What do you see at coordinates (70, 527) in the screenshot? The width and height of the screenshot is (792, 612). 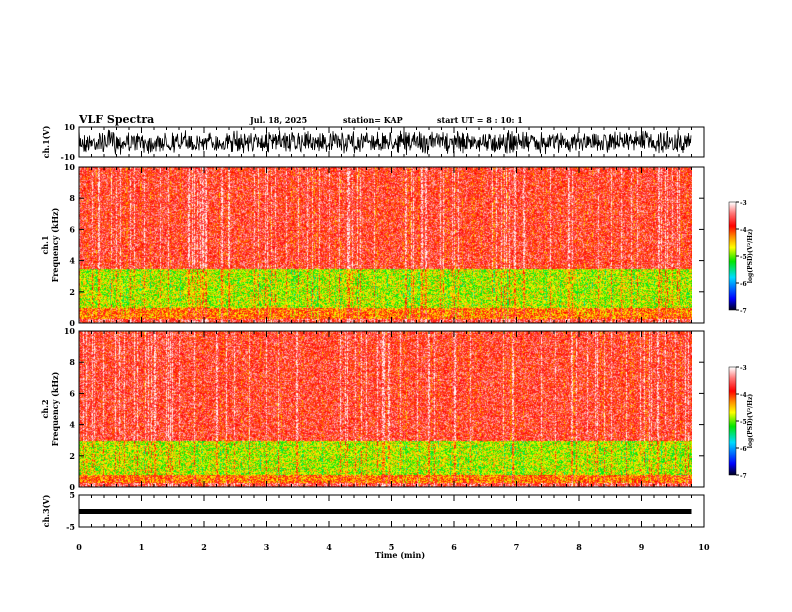 I see `y-tick-label: -5` at bounding box center [70, 527].